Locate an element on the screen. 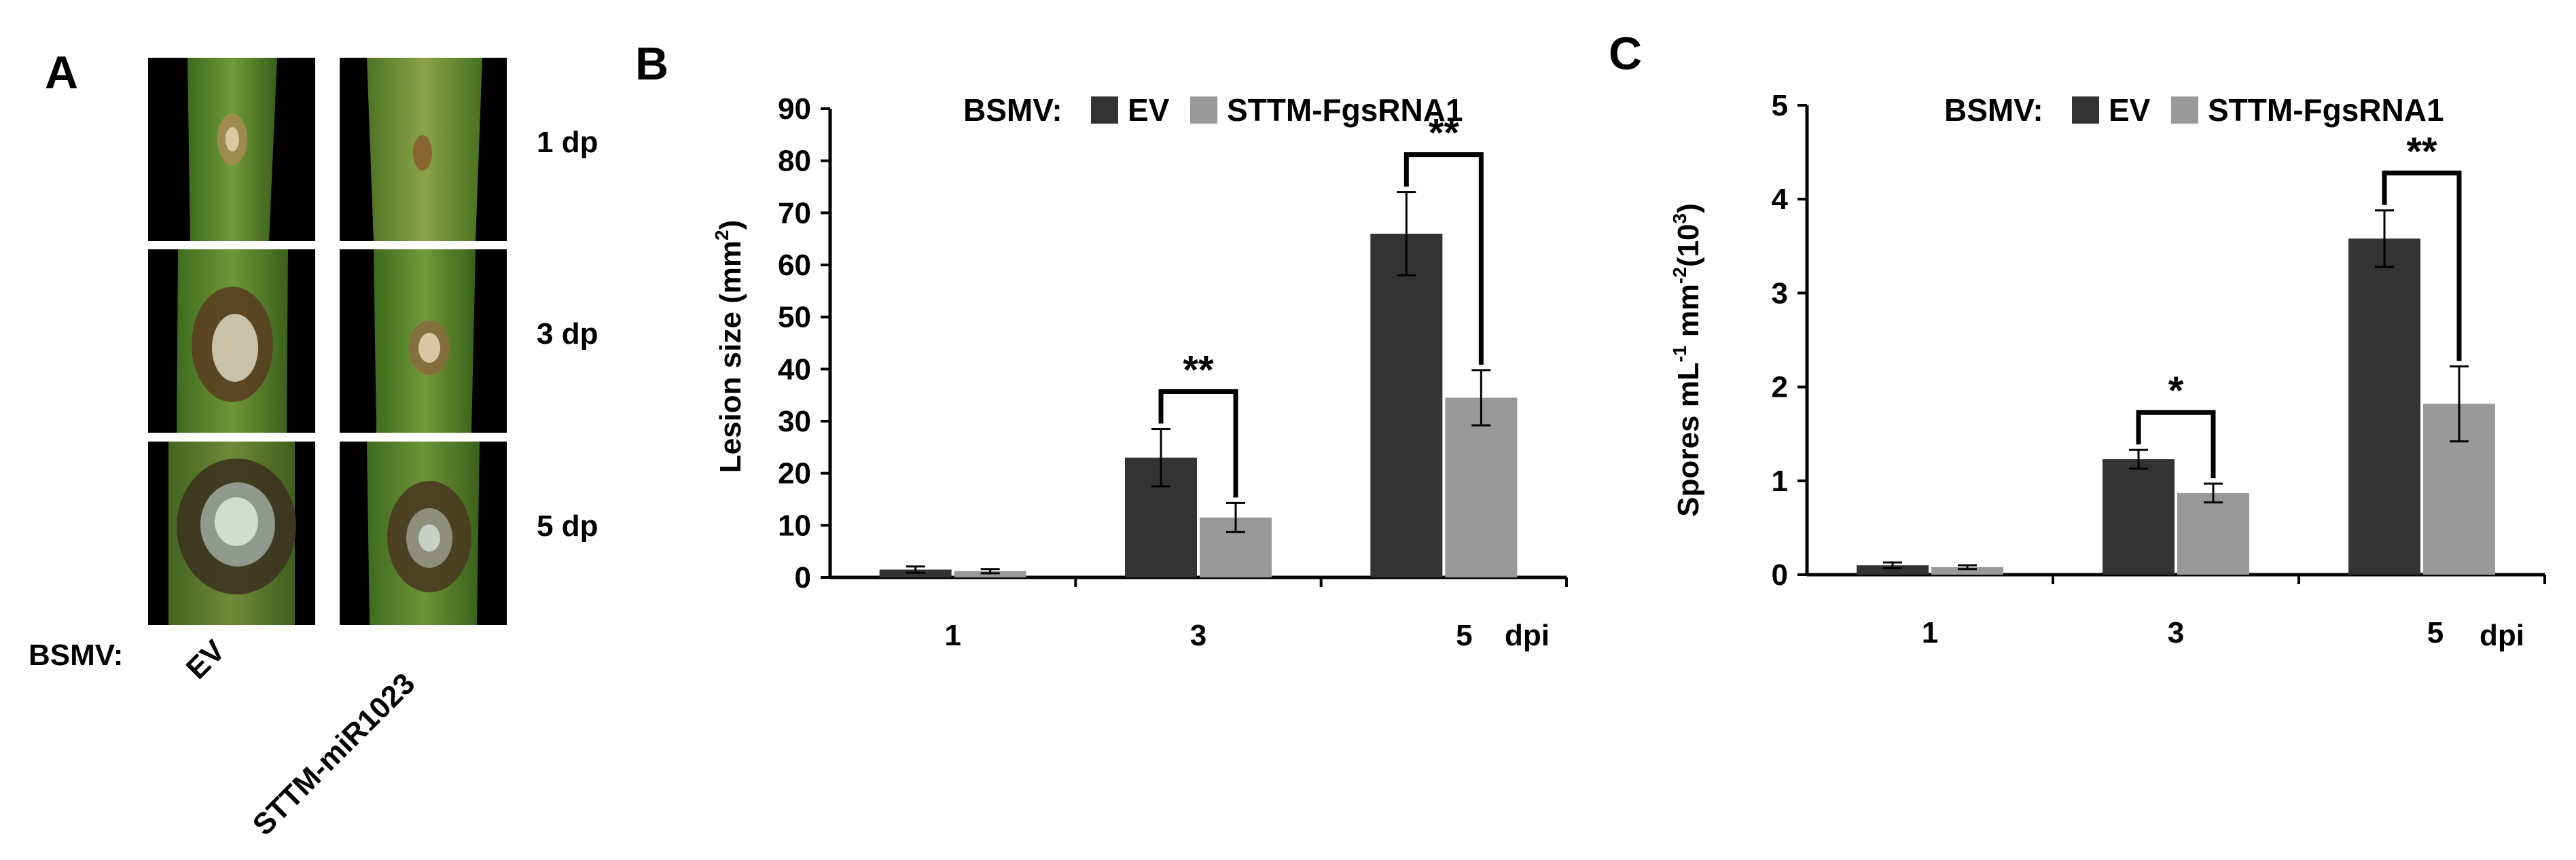  leaf-photo-ev-3dp is located at coordinates (231, 341).